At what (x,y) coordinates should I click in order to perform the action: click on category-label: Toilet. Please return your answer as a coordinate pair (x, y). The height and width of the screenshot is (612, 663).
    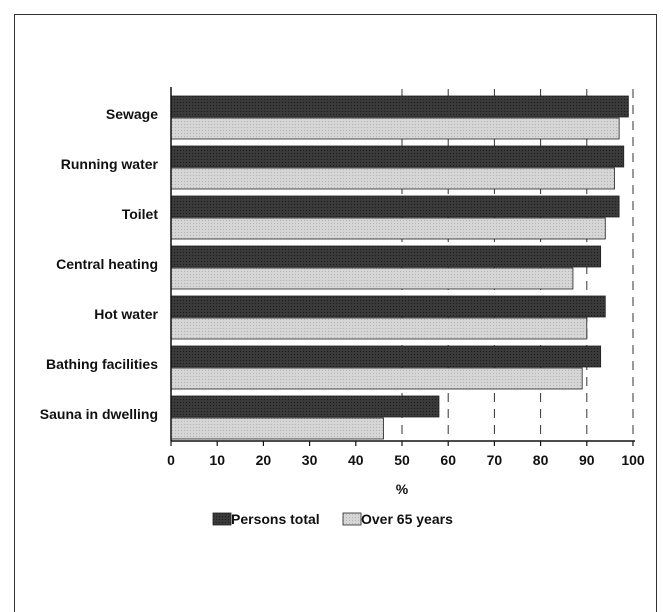
    Looking at the image, I should click on (140, 214).